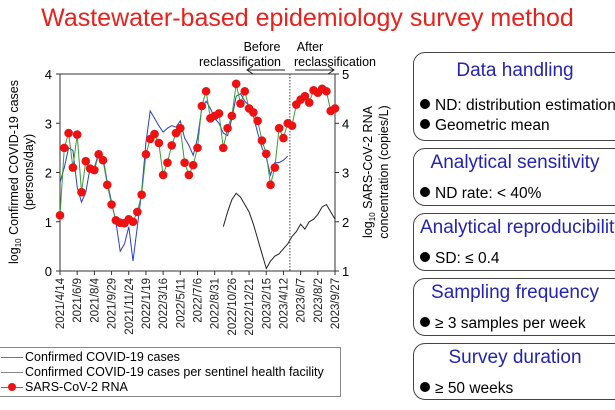 Image resolution: width=615 pixels, height=410 pixels. I want to click on x-tick-label: 2022/12/21, so click(250, 307).